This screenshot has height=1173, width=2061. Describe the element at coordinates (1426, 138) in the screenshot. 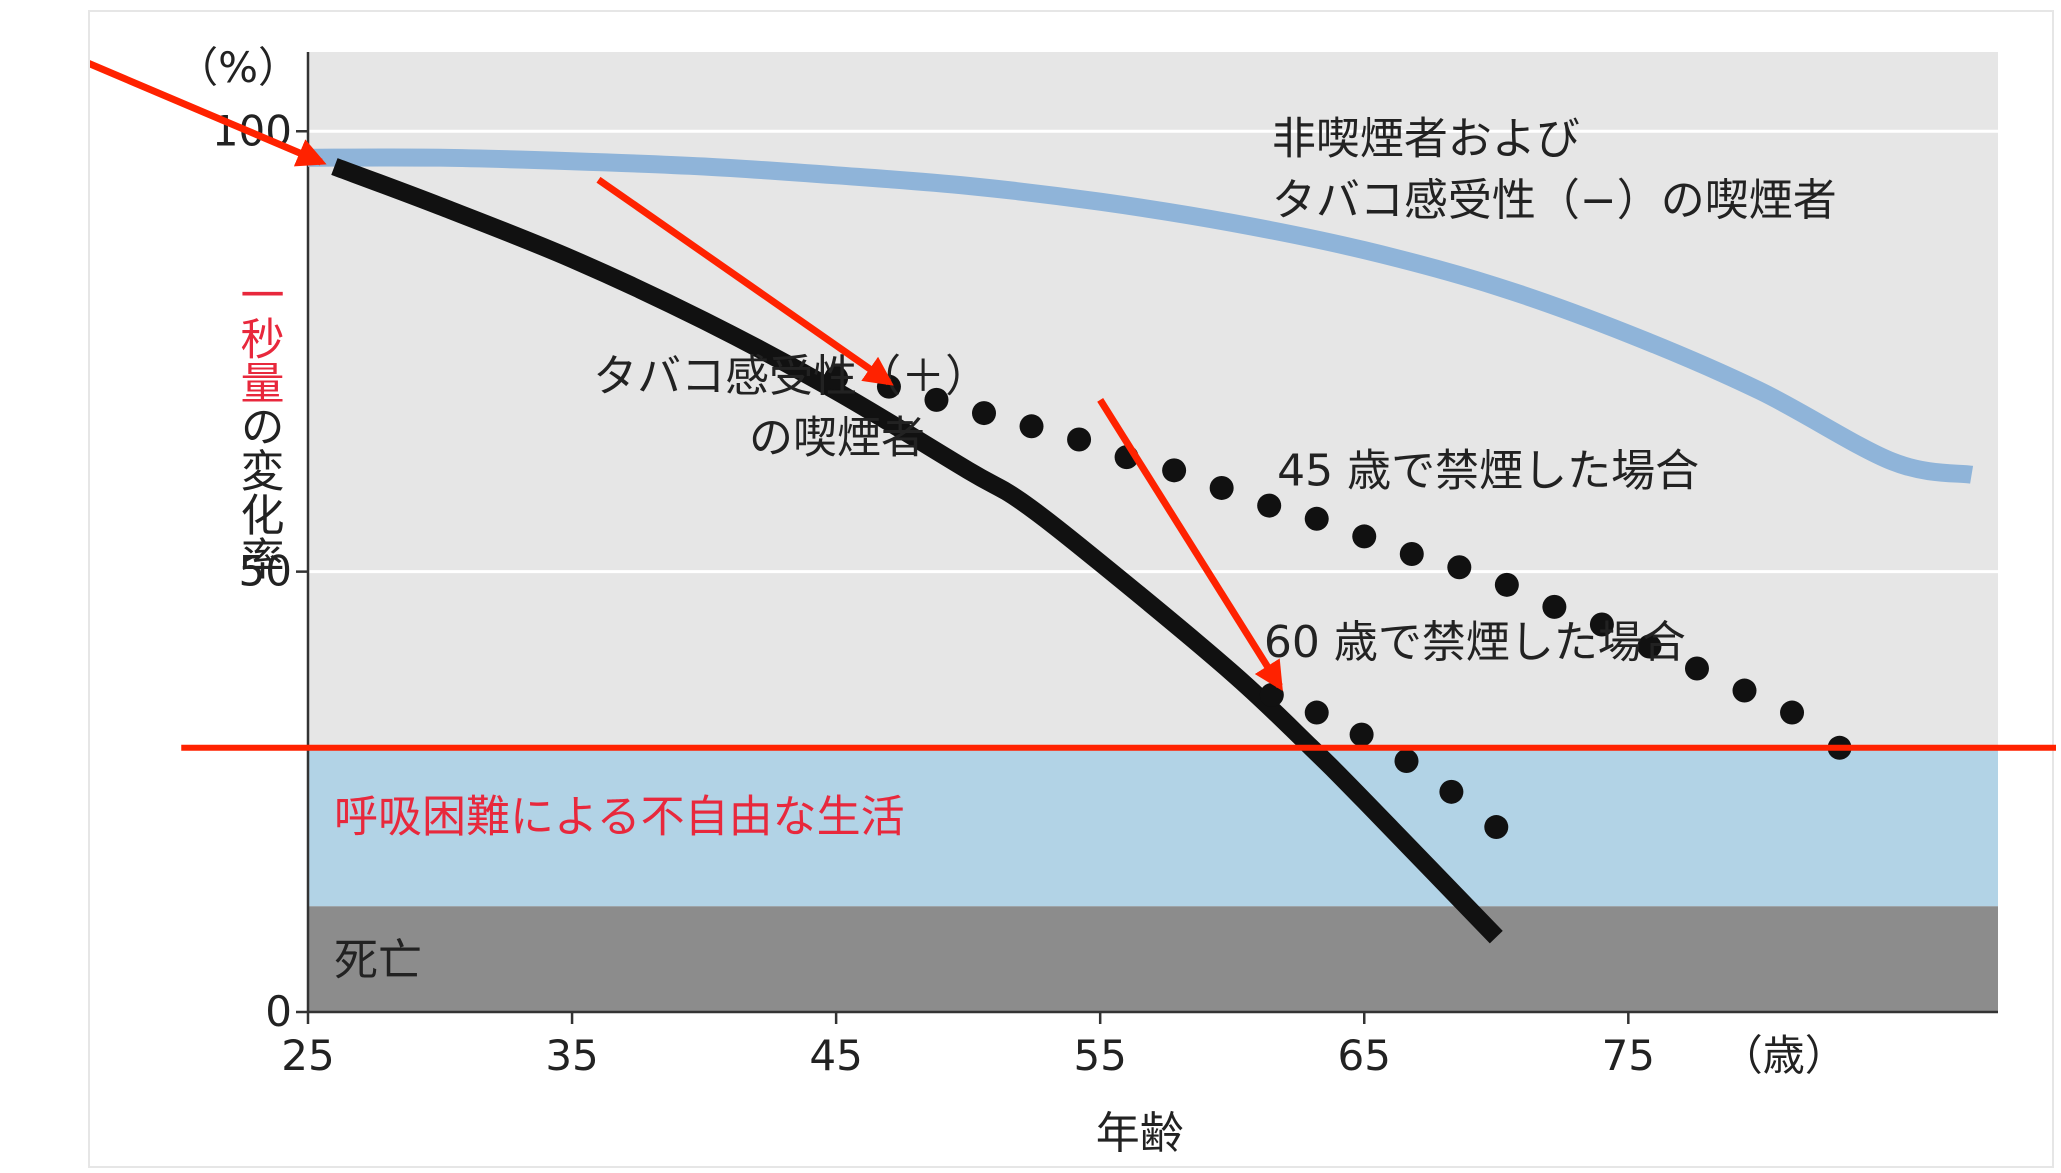

I see `series-label-nonsmoker-1: 非喫煙者および` at that location.